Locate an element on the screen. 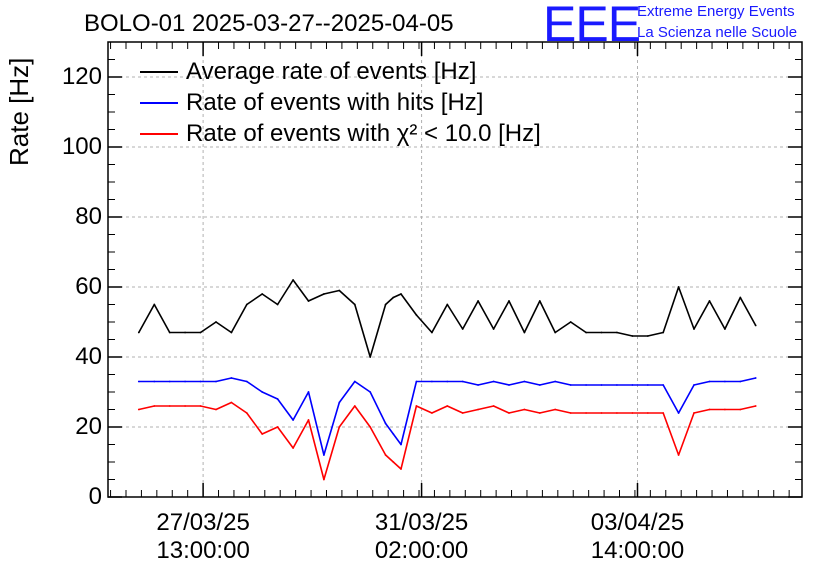  y-tick-label: 60 is located at coordinates (88, 286).